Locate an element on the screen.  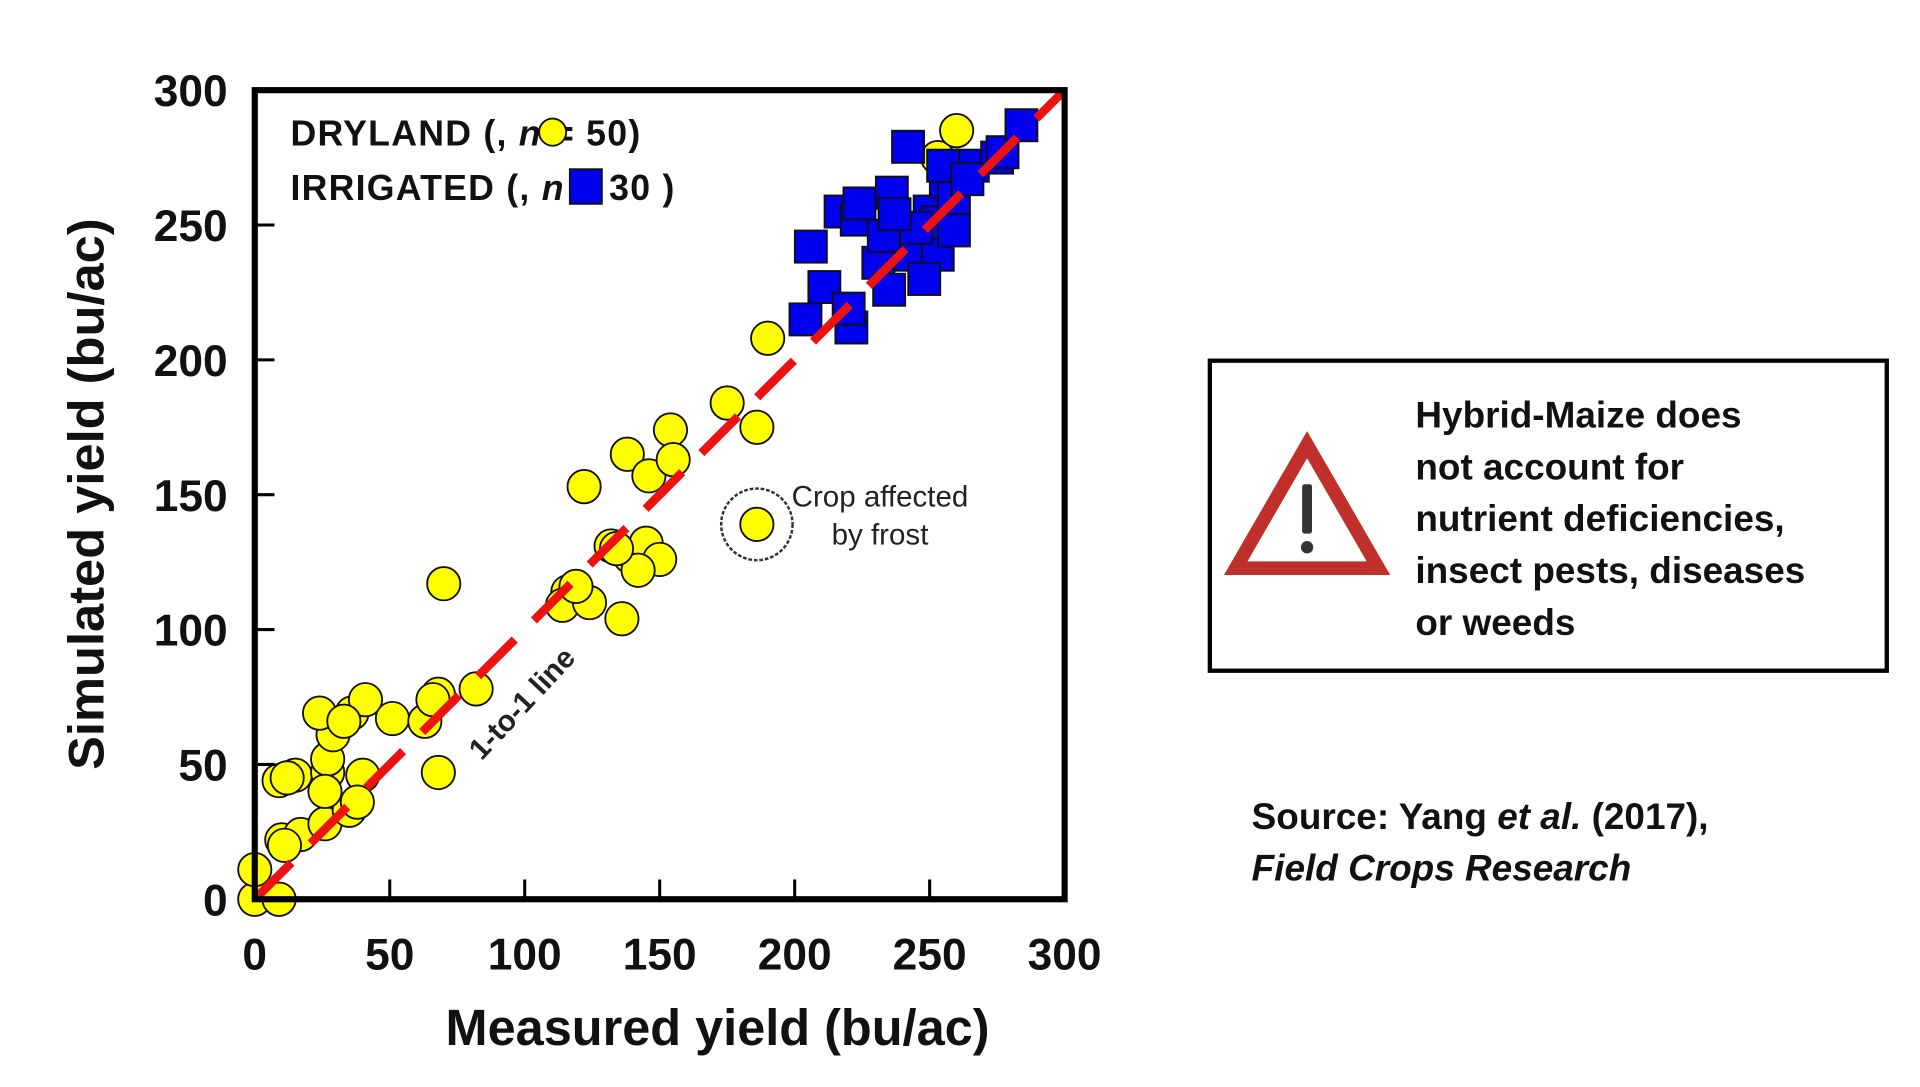
warning-line: insect pests, diseases is located at coordinates (1610, 570).